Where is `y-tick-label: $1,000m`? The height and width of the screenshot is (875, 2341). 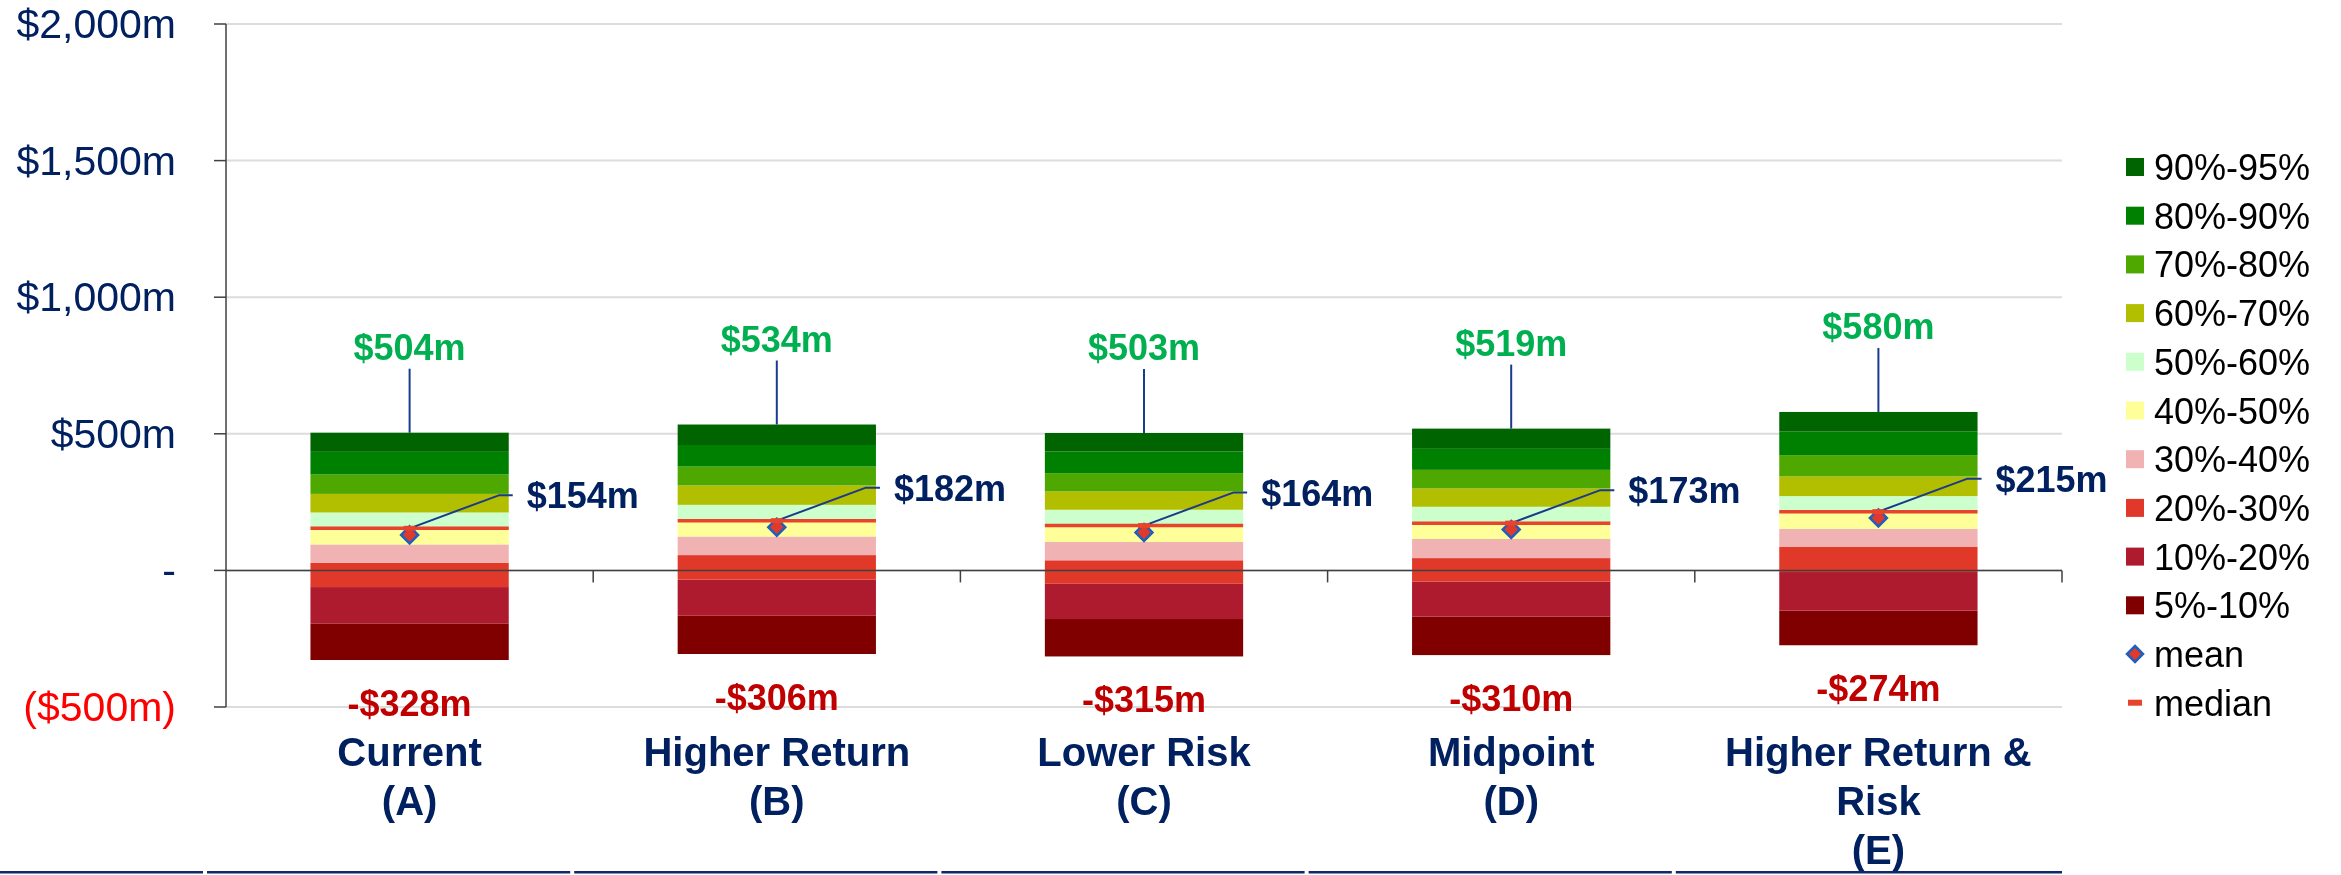 y-tick-label: $1,000m is located at coordinates (96, 297).